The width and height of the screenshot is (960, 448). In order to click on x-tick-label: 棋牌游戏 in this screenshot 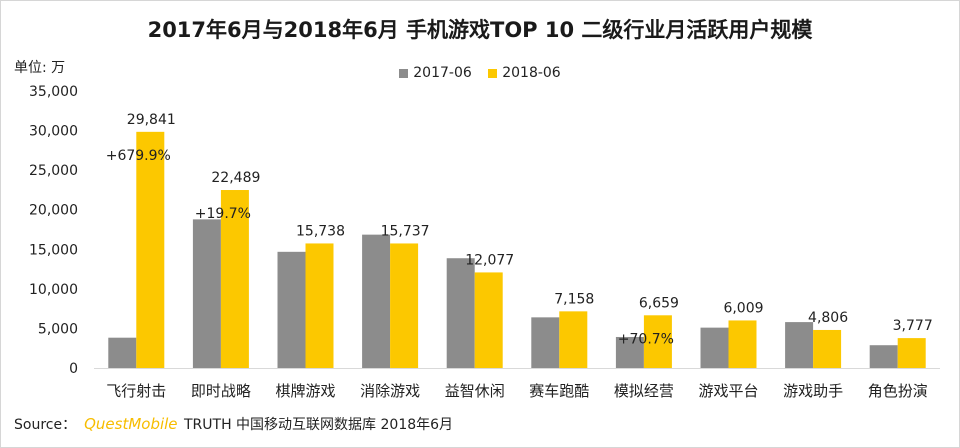, I will do `click(305, 391)`.